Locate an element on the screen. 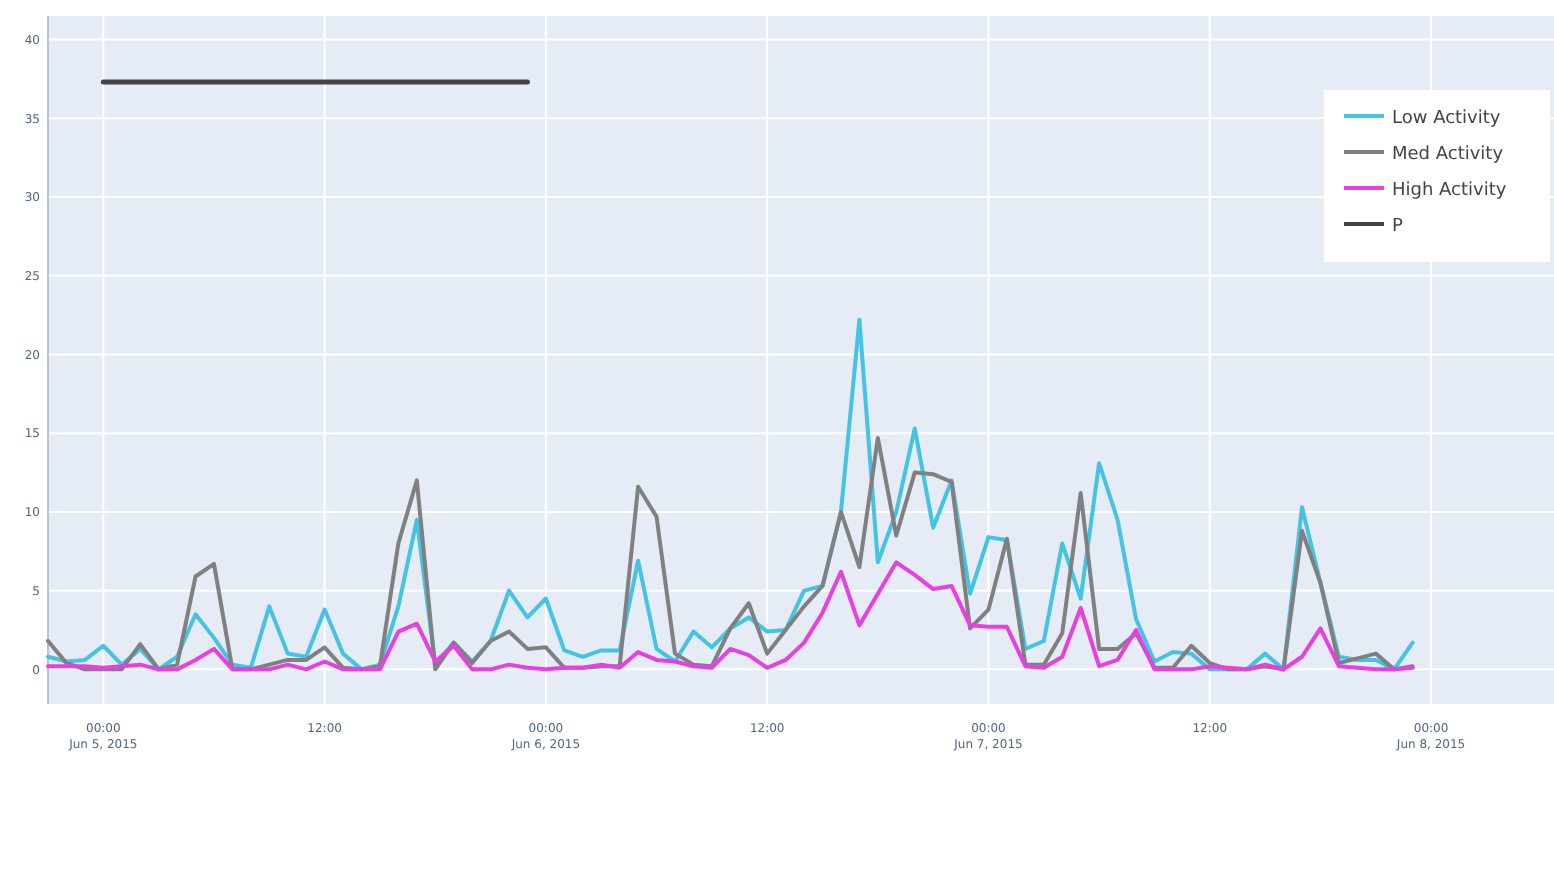 This screenshot has width=1554, height=878. legend-label: Med Activity is located at coordinates (1448, 155).